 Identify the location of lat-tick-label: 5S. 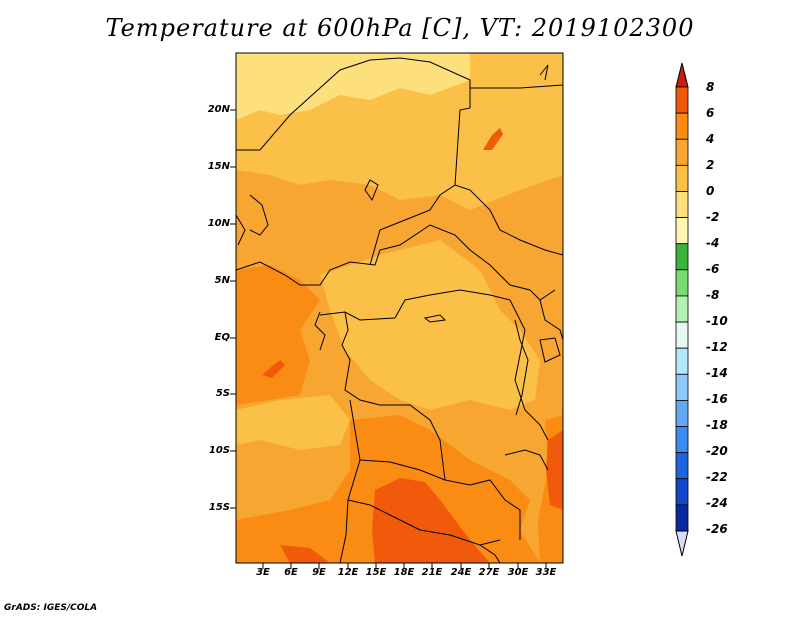
(222, 393).